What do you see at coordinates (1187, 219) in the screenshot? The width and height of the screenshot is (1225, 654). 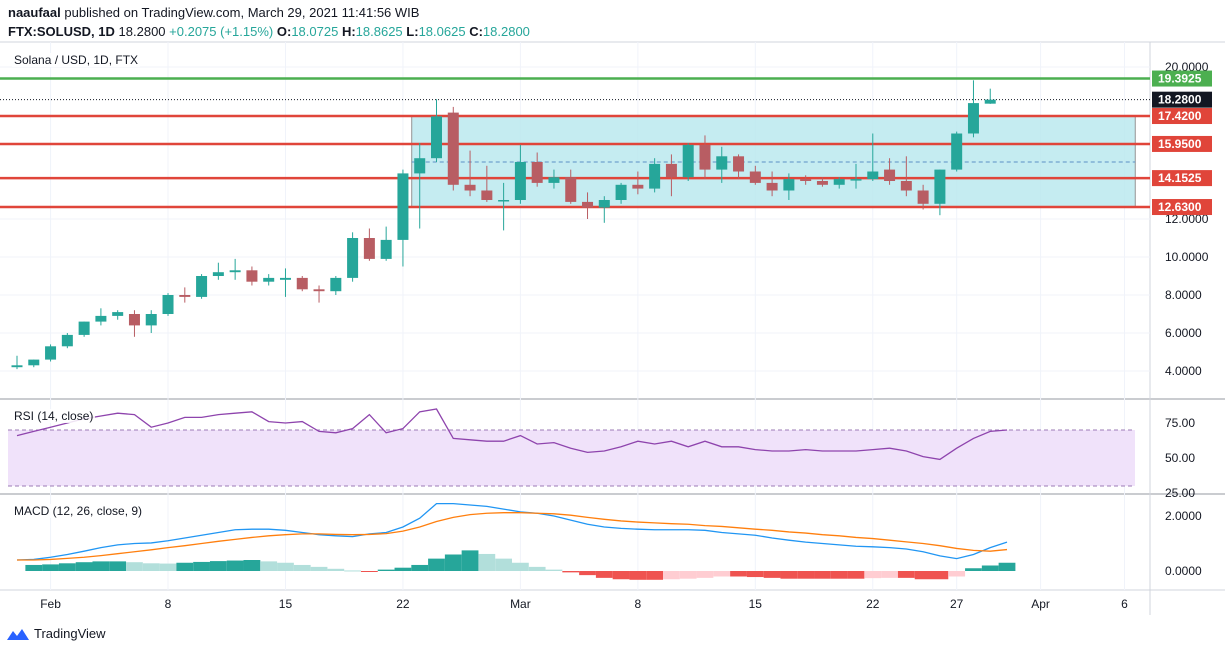 I see `price-tick-label: 12.0000` at bounding box center [1187, 219].